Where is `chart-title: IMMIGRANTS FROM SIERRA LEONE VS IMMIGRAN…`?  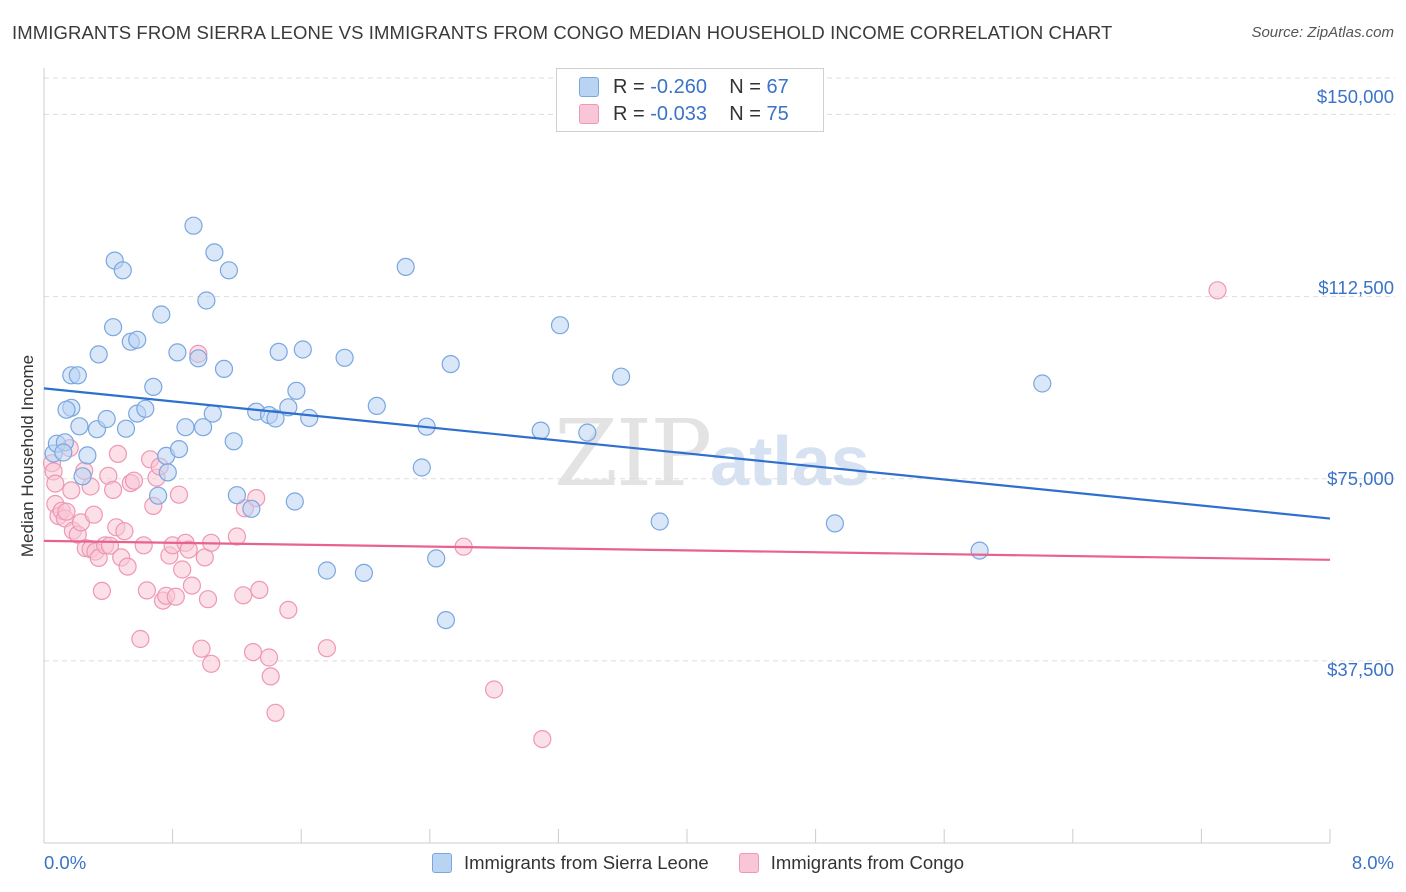 chart-title: IMMIGRANTS FROM SIERRA LEONE VS IMMIGRAN… is located at coordinates (562, 32).